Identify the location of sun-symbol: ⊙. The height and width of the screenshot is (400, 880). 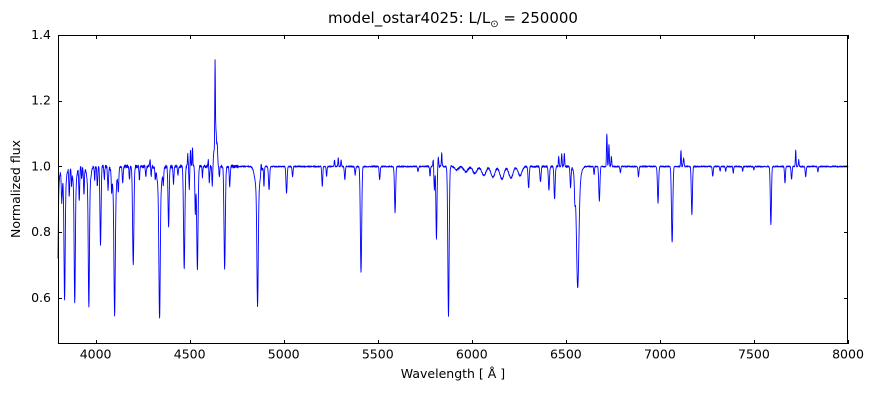
(494, 24).